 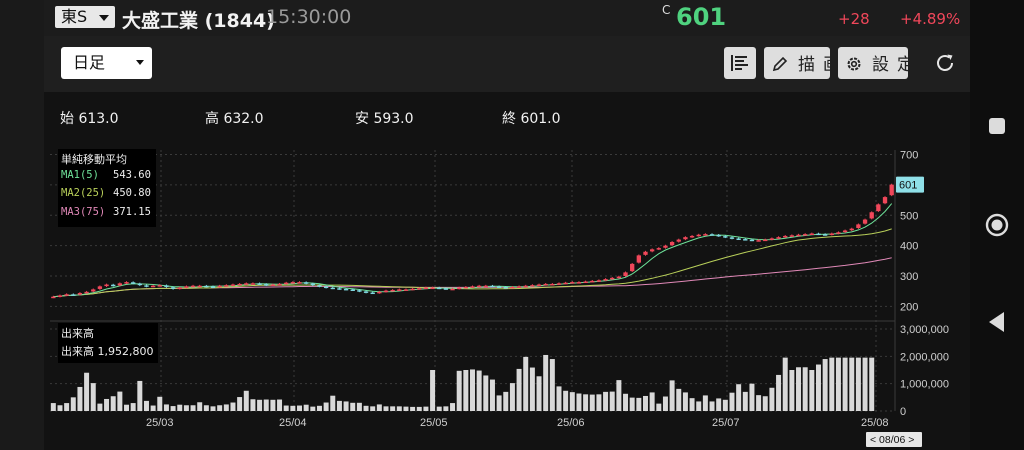 What do you see at coordinates (666, 10) in the screenshot?
I see `price-mark: C` at bounding box center [666, 10].